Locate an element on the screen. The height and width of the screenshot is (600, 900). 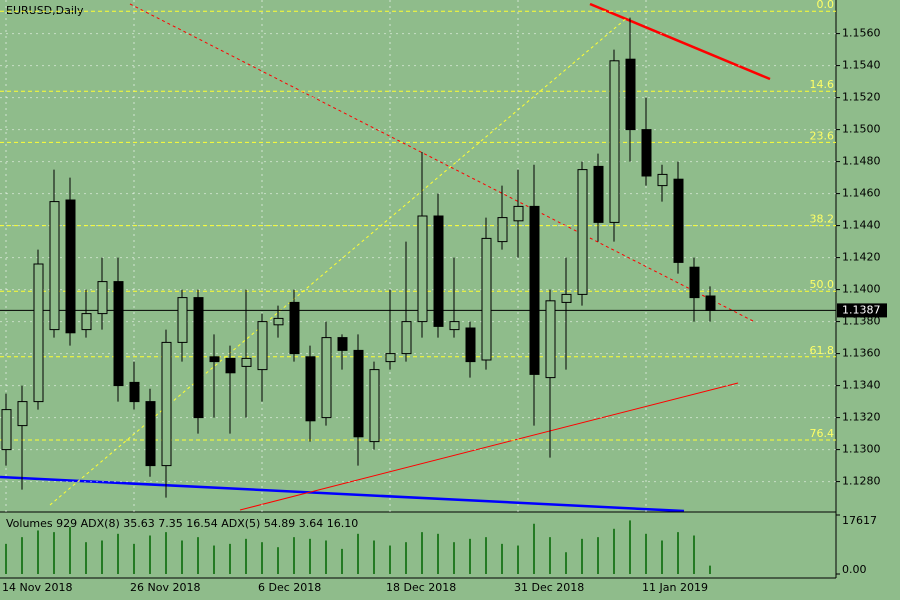
chart-title: EURUSD,Daily is located at coordinates (45, 10).